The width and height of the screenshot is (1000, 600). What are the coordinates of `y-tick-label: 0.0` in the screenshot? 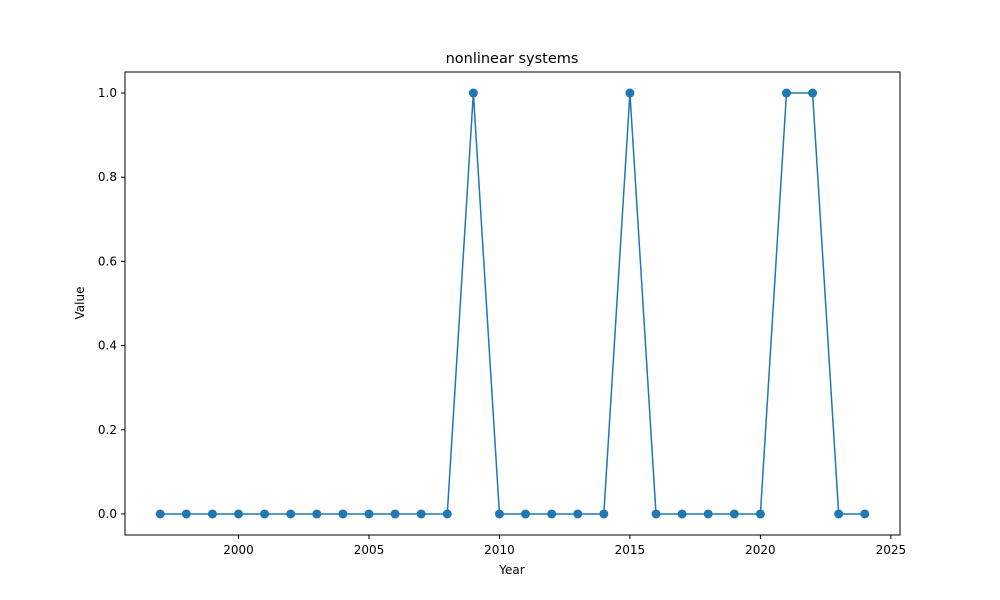 It's located at (107, 514).